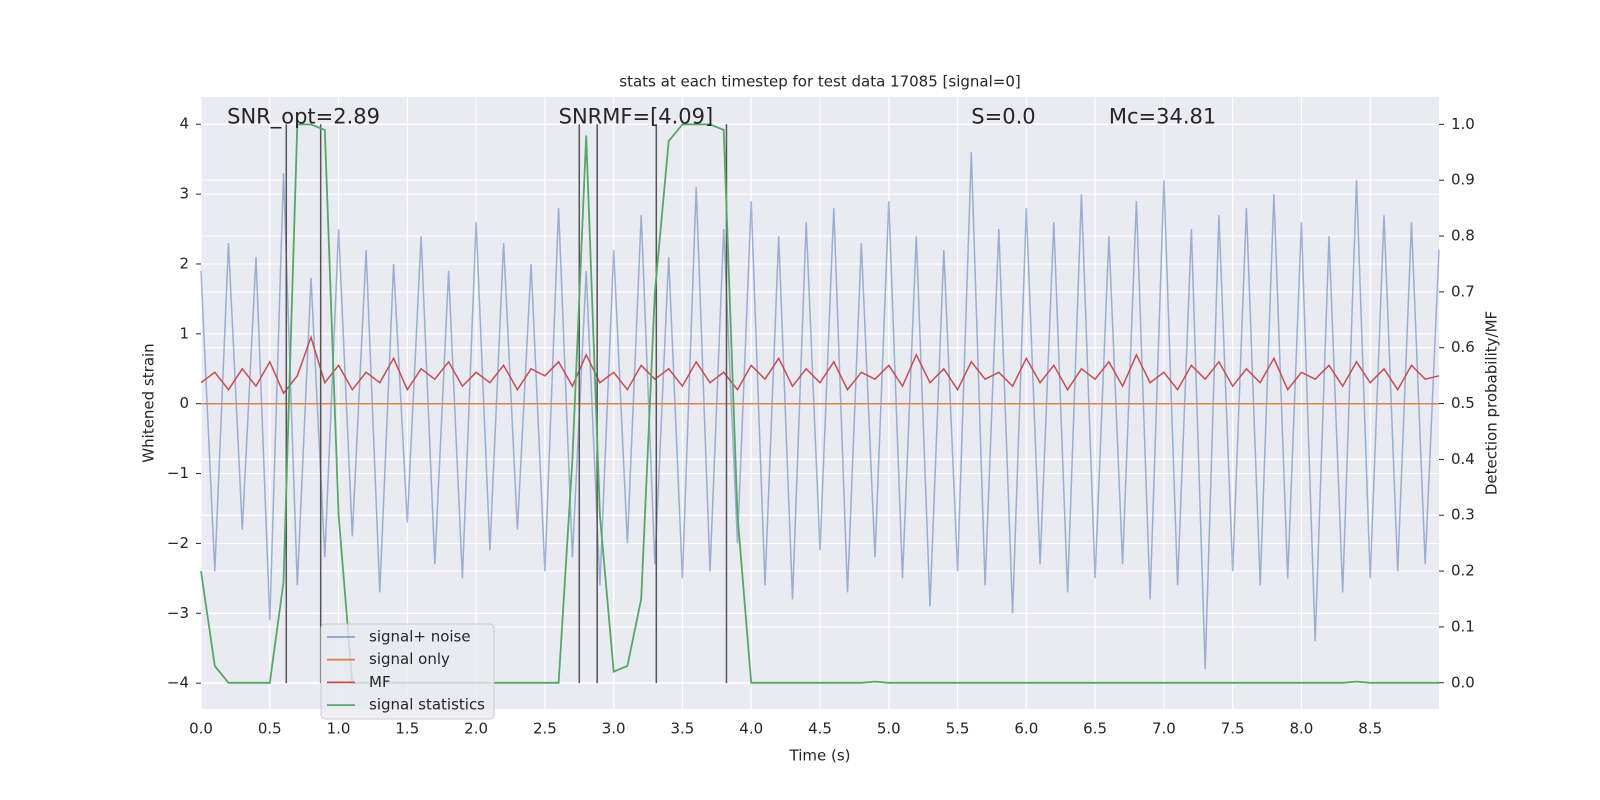 The width and height of the screenshot is (1600, 800). I want to click on series-line, so click(820, 364).